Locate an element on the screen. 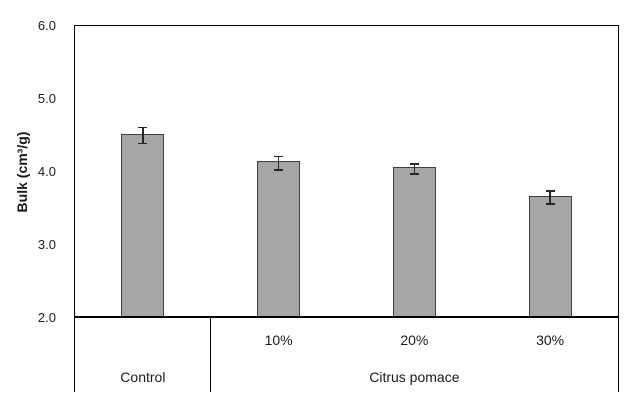 This screenshot has width=633, height=405. error-bar-cap-bottom-30pct is located at coordinates (550, 204).